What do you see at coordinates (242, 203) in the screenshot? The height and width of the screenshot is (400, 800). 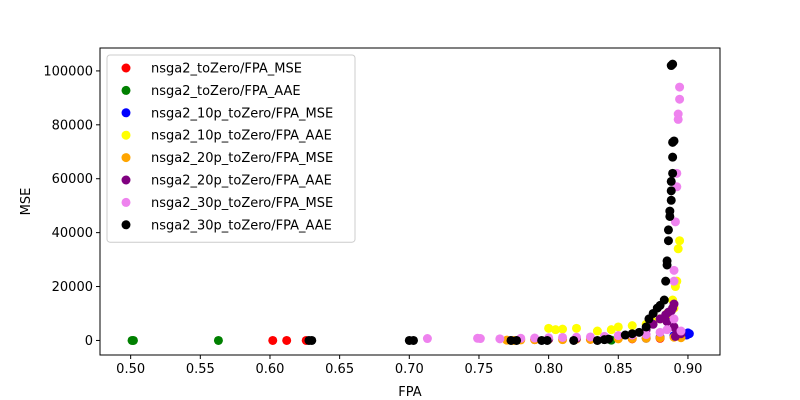 I see `legend-entry: nsga2_30p_toZero/FPA_MSE` at bounding box center [242, 203].